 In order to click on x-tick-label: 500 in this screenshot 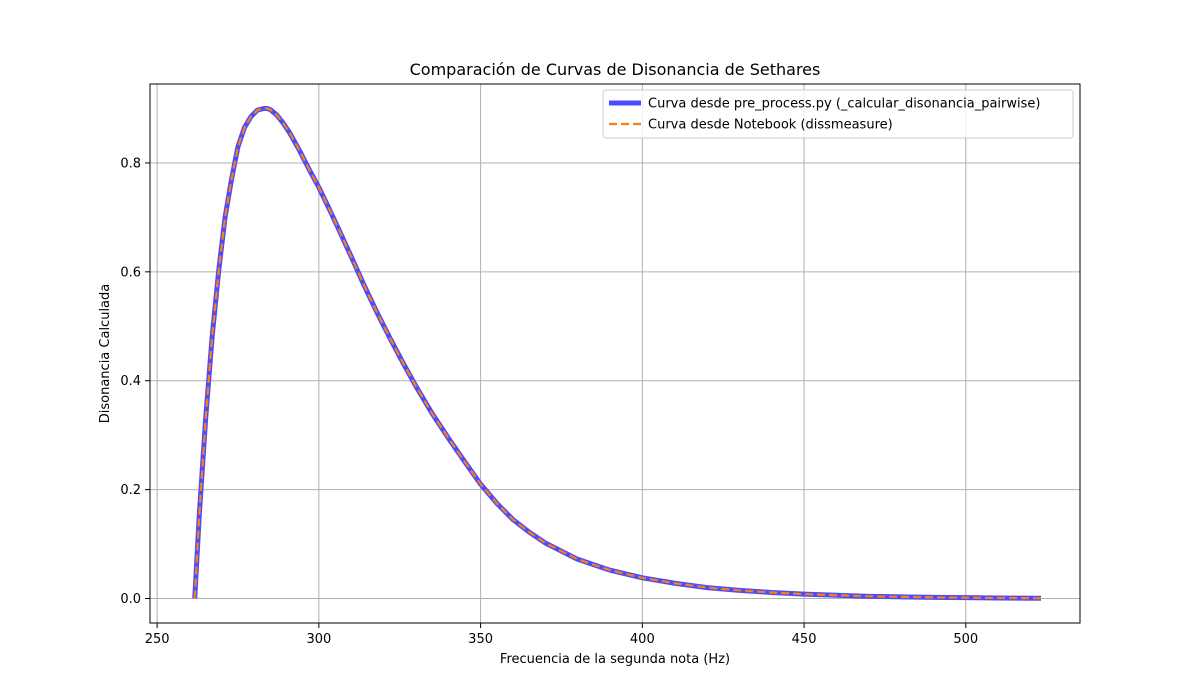, I will do `click(965, 639)`.